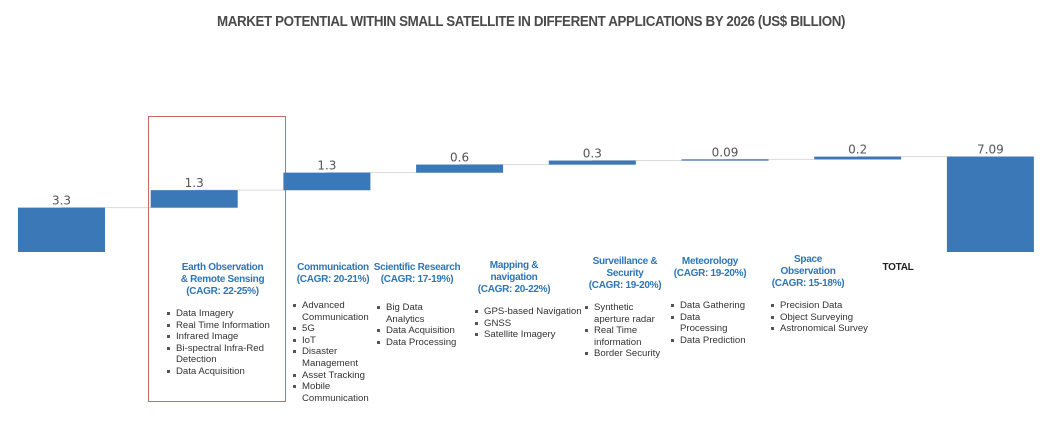 This screenshot has height=439, width=1062. I want to click on list-item: Satellite Imagery, so click(529, 335).